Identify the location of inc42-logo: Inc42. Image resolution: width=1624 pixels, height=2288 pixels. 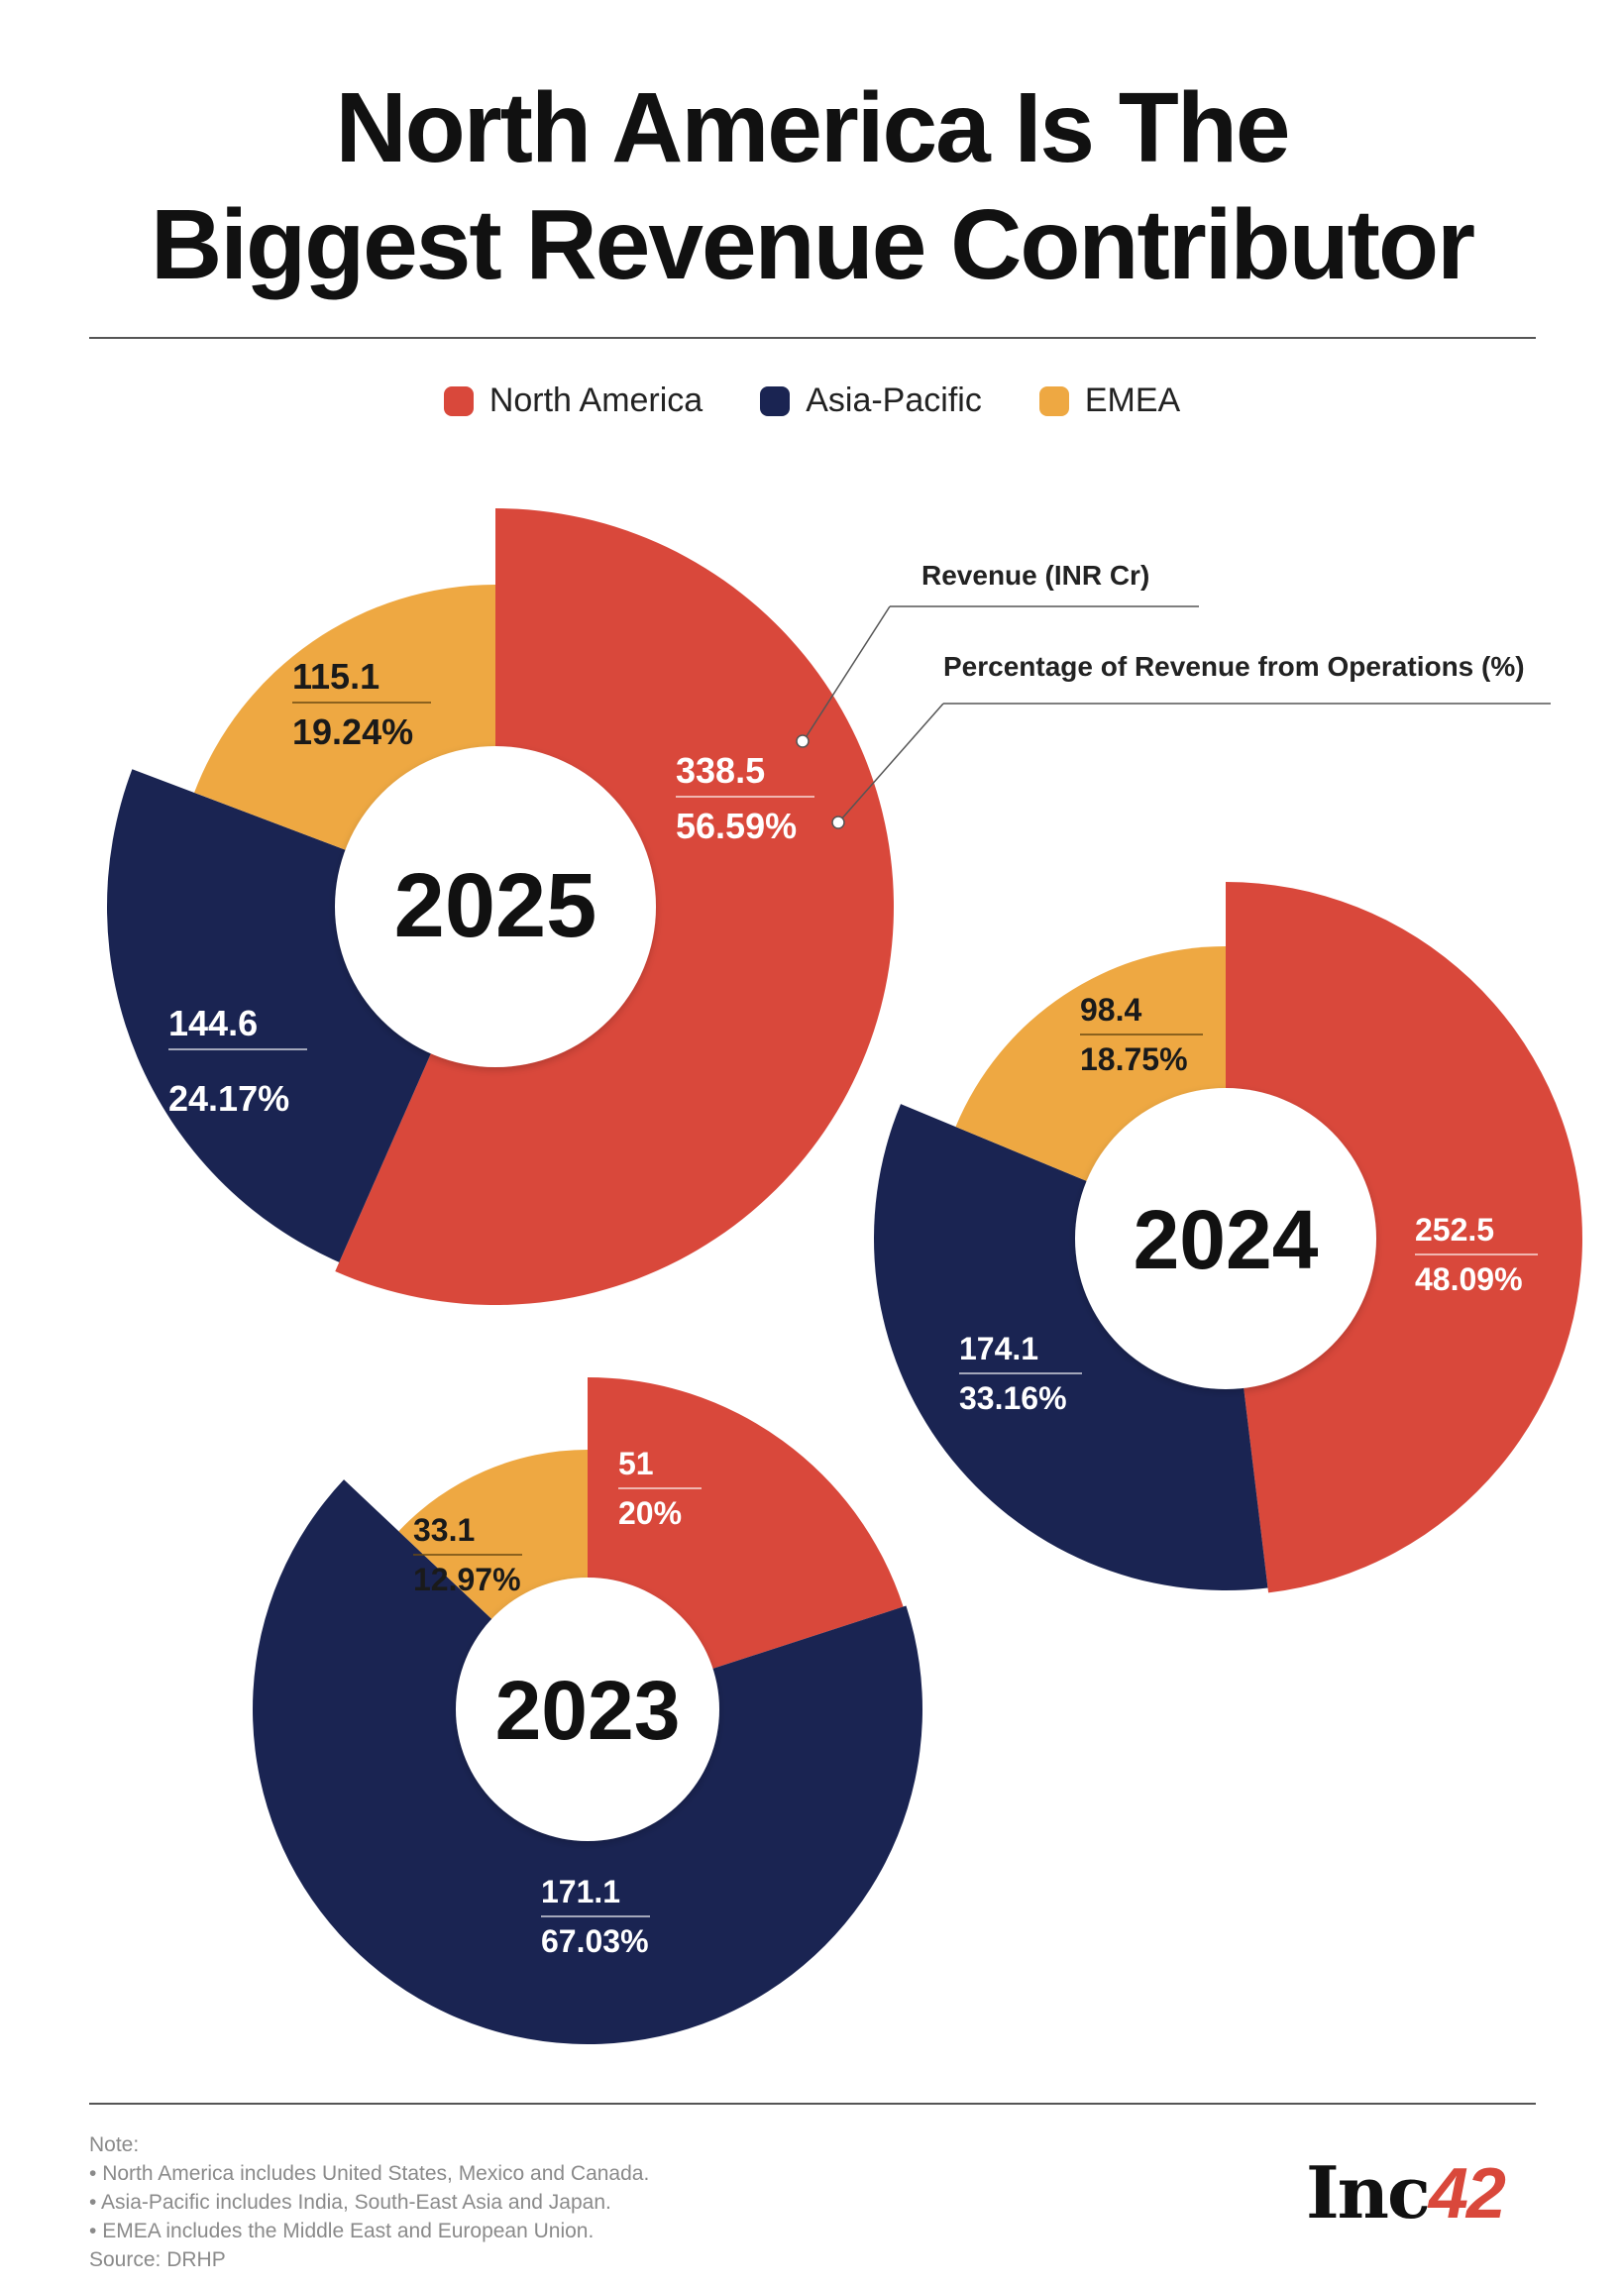
(1406, 2192).